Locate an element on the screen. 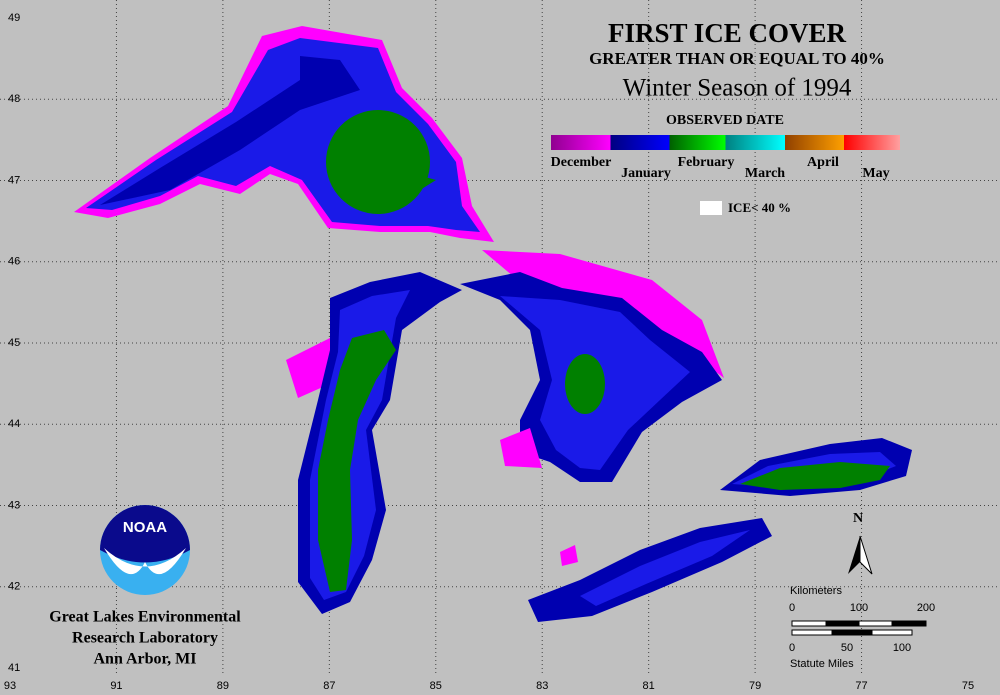 Image resolution: width=1000 pixels, height=695 pixels. scale-mi-tick: 50 is located at coordinates (847, 648).